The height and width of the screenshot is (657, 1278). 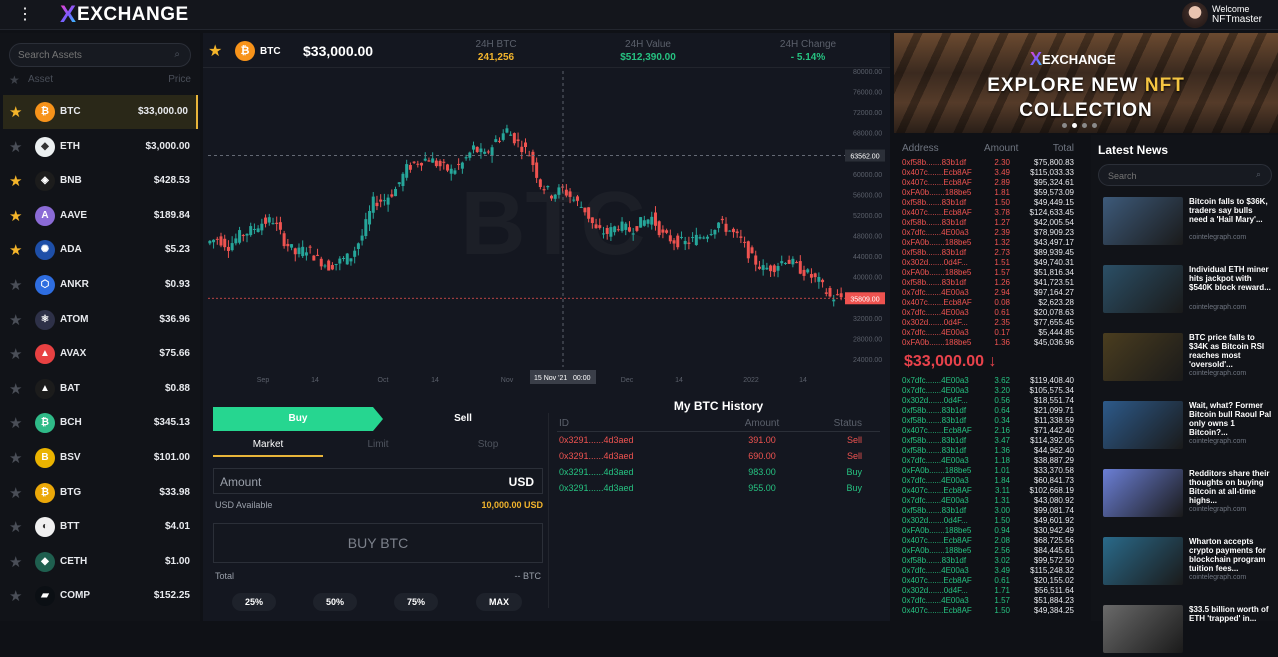 What do you see at coordinates (215, 51) in the screenshot?
I see `favorite-star-icon: ★` at bounding box center [215, 51].